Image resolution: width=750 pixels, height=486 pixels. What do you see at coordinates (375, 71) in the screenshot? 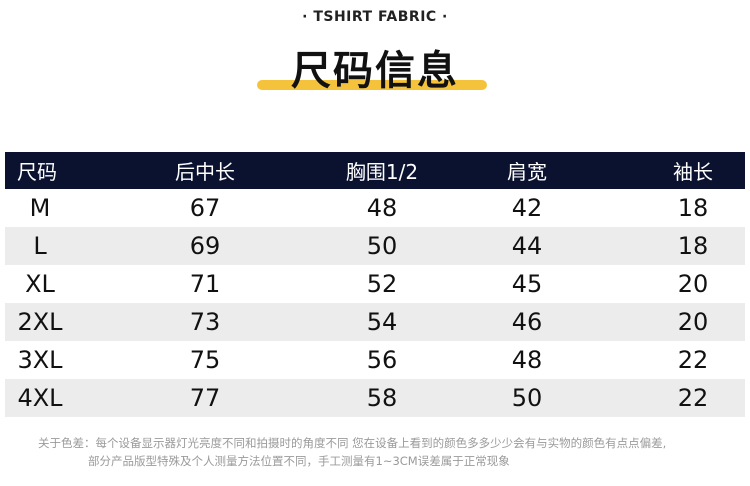
I see `page-title: 尺码信息` at bounding box center [375, 71].